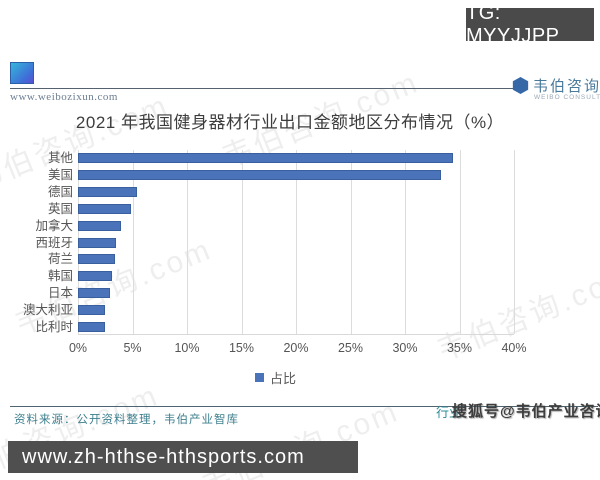 The width and height of the screenshot is (600, 480). Describe the element at coordinates (92, 326) in the screenshot. I see `bar-比利时` at that location.